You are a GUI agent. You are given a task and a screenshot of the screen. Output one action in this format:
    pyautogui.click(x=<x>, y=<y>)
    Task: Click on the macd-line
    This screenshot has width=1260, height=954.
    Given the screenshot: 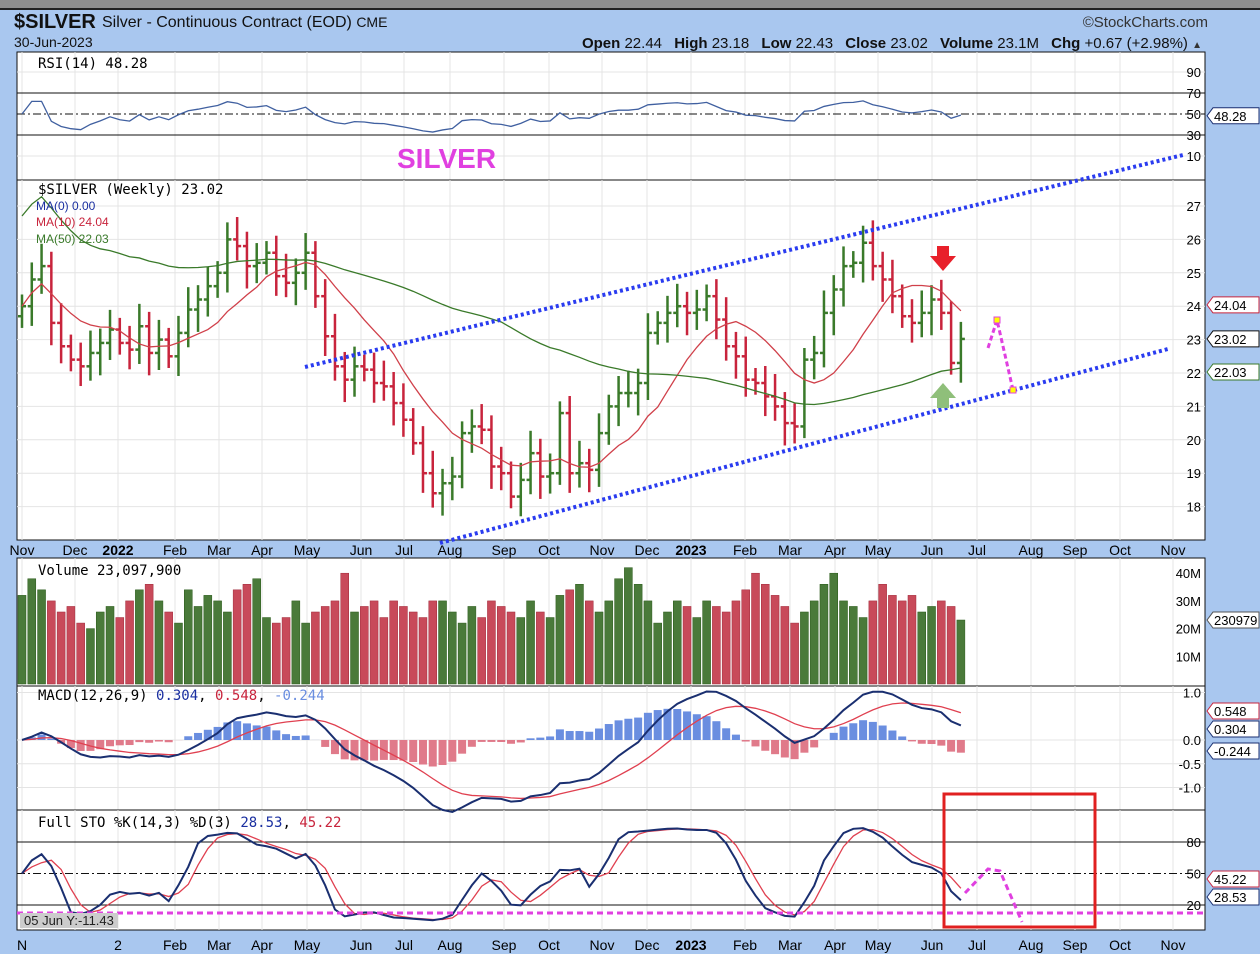 What is the action you would take?
    pyautogui.click(x=491, y=752)
    